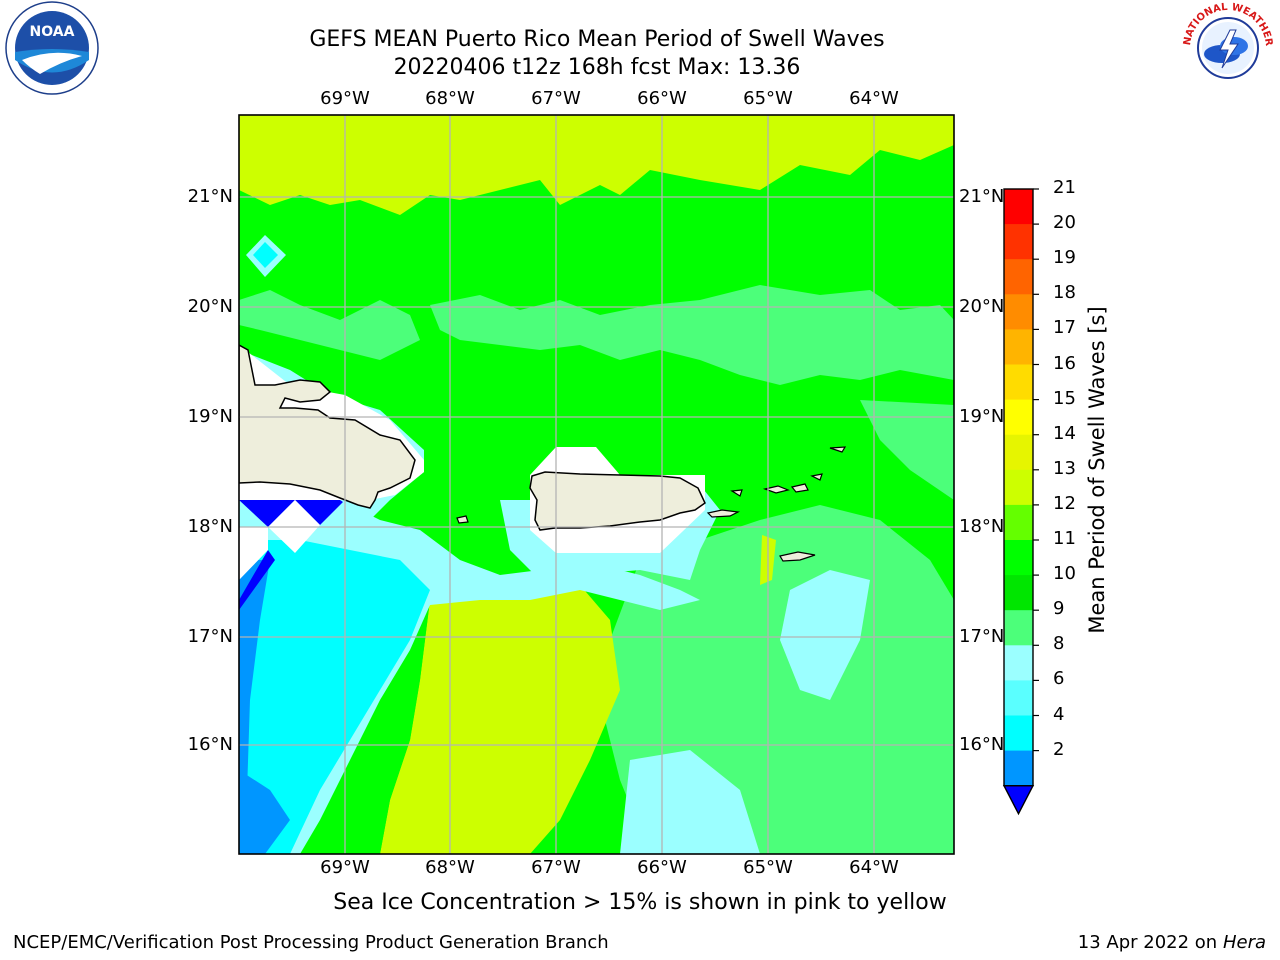 The height and width of the screenshot is (960, 1280). What do you see at coordinates (462, 519) in the screenshot?
I see `land-mona` at bounding box center [462, 519].